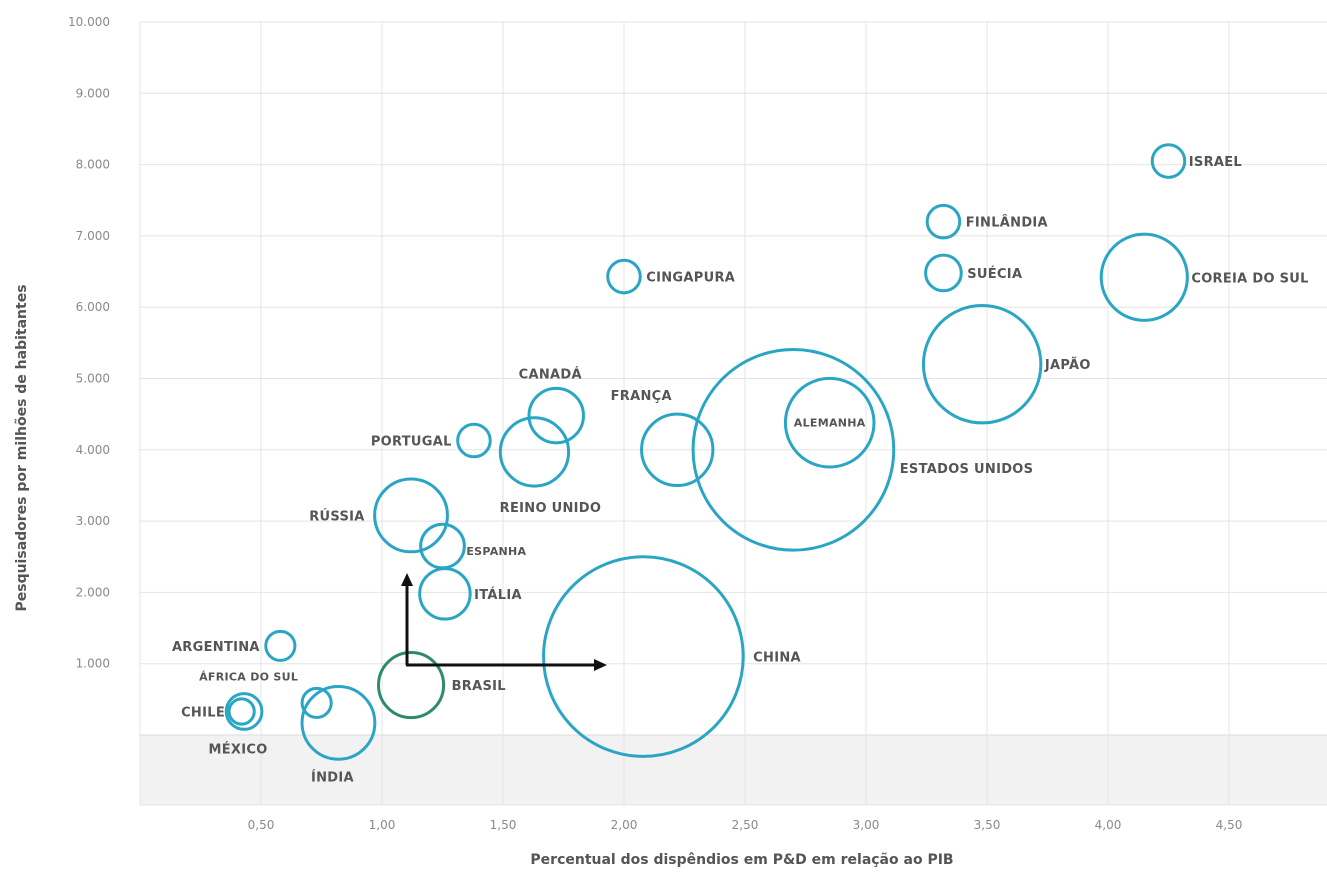  What do you see at coordinates (261, 825) in the screenshot?
I see `x-tick-label: 0,50` at bounding box center [261, 825].